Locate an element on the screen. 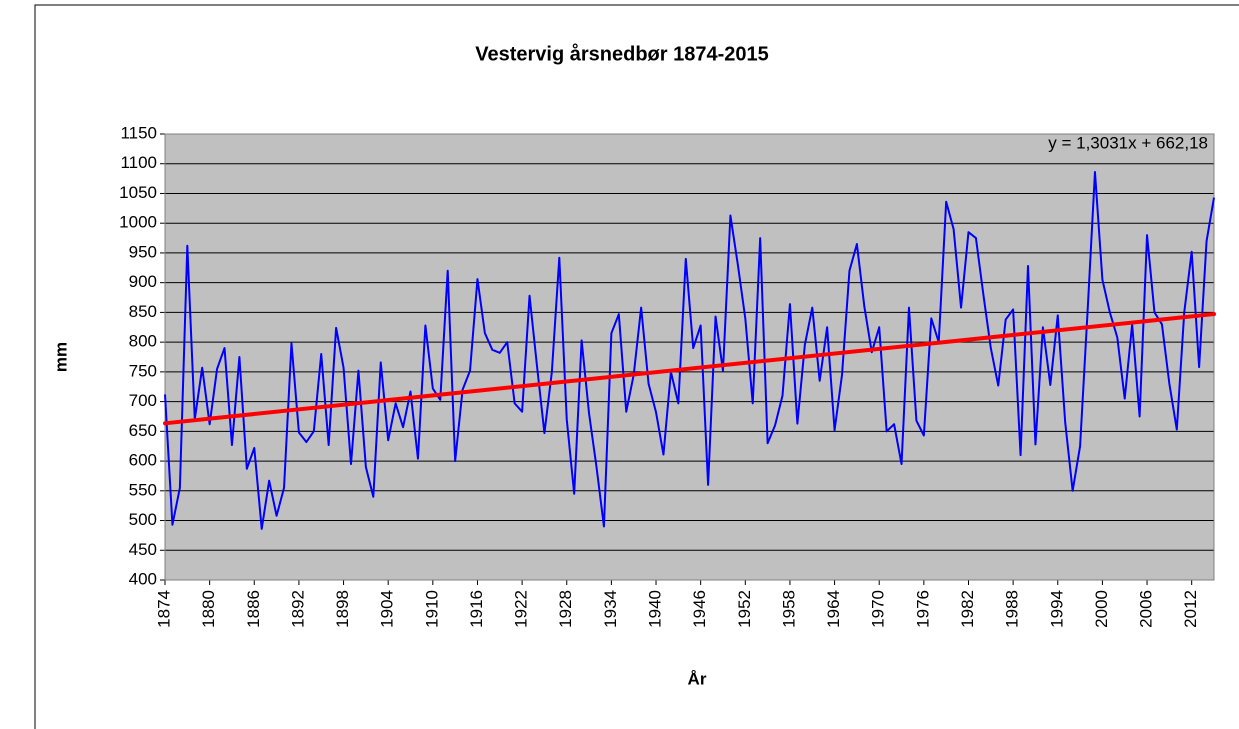 The image size is (1239, 729). x-tick-label: 2012 is located at coordinates (1190, 609).